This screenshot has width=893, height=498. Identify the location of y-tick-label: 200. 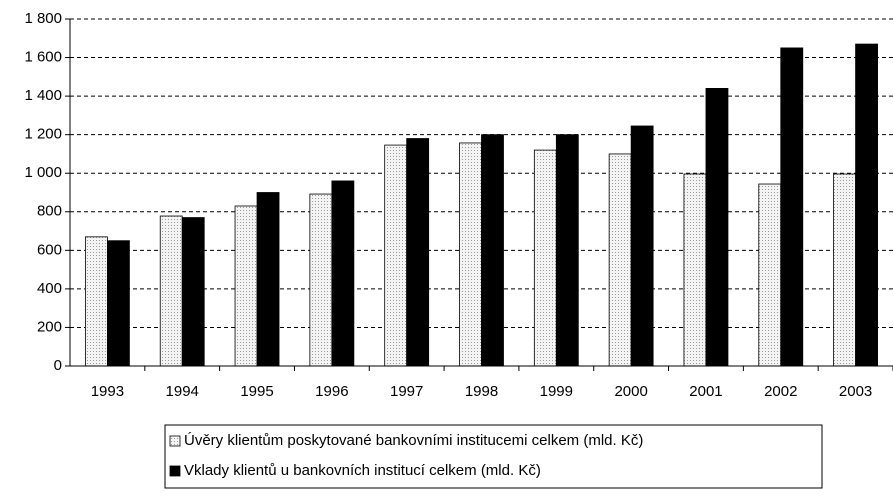
(49, 326).